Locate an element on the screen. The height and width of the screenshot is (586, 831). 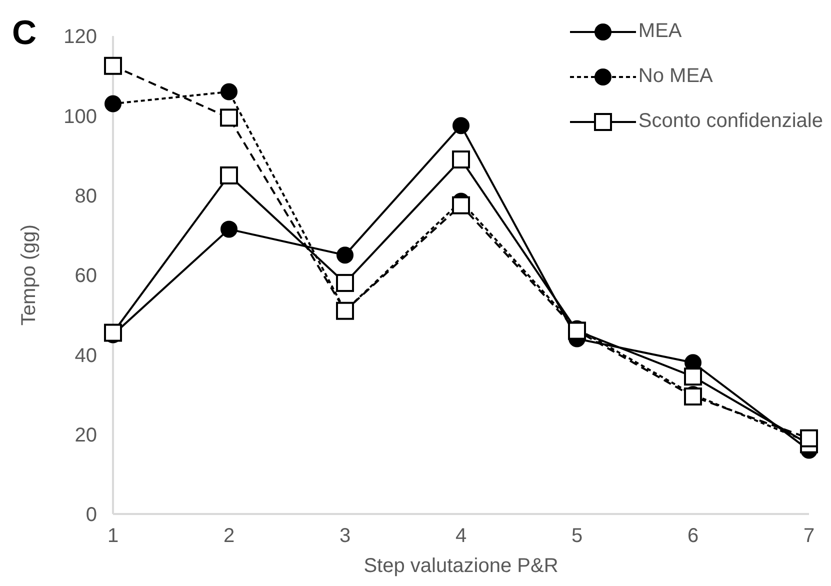
y-tick-label: 80 is located at coordinates (85, 196).